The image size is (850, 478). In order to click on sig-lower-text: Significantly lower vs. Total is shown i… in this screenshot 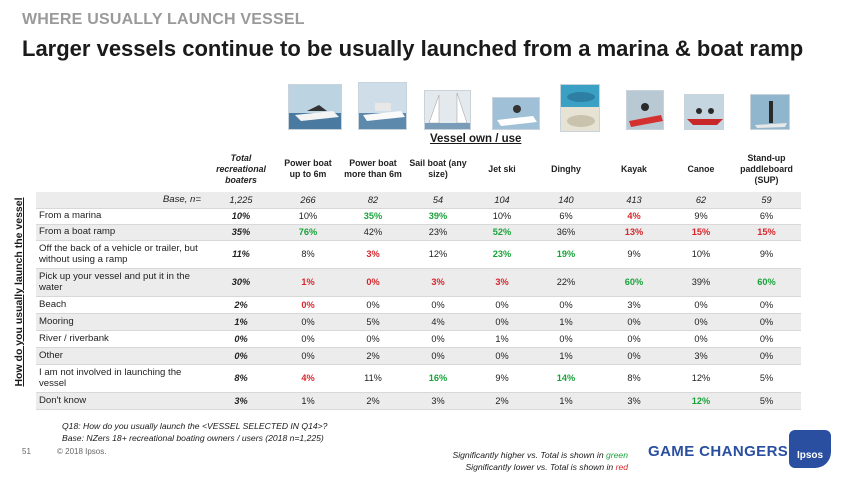, I will do `click(540, 467)`.